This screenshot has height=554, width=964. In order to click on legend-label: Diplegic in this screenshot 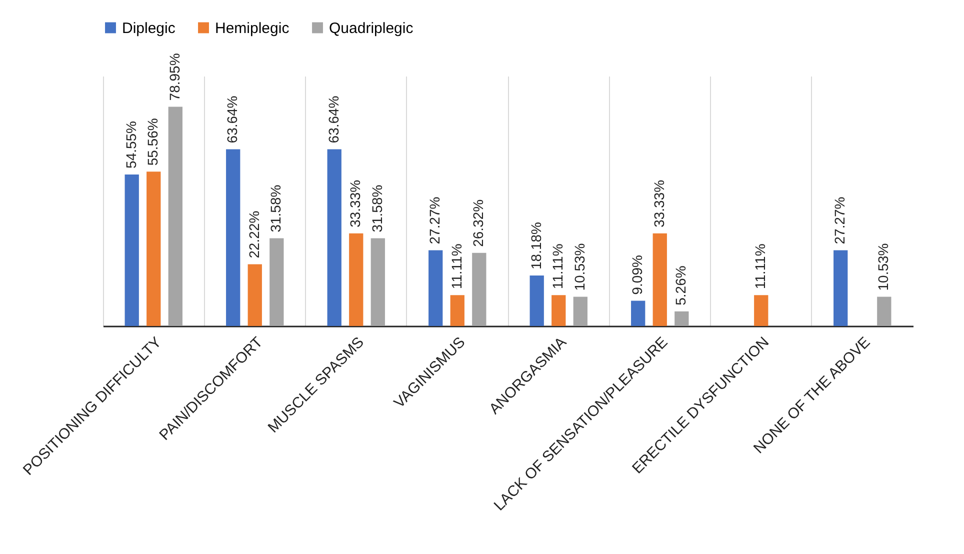, I will do `click(149, 28)`.